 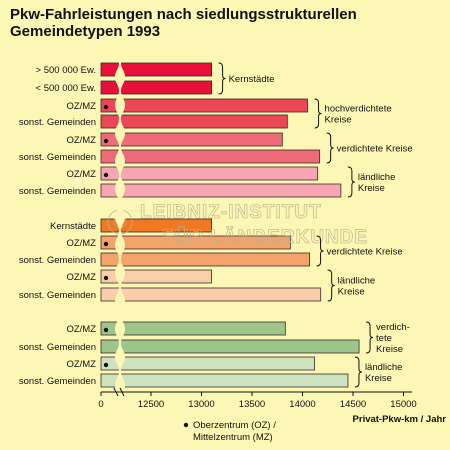 I want to click on group-label: tete, so click(x=384, y=338).